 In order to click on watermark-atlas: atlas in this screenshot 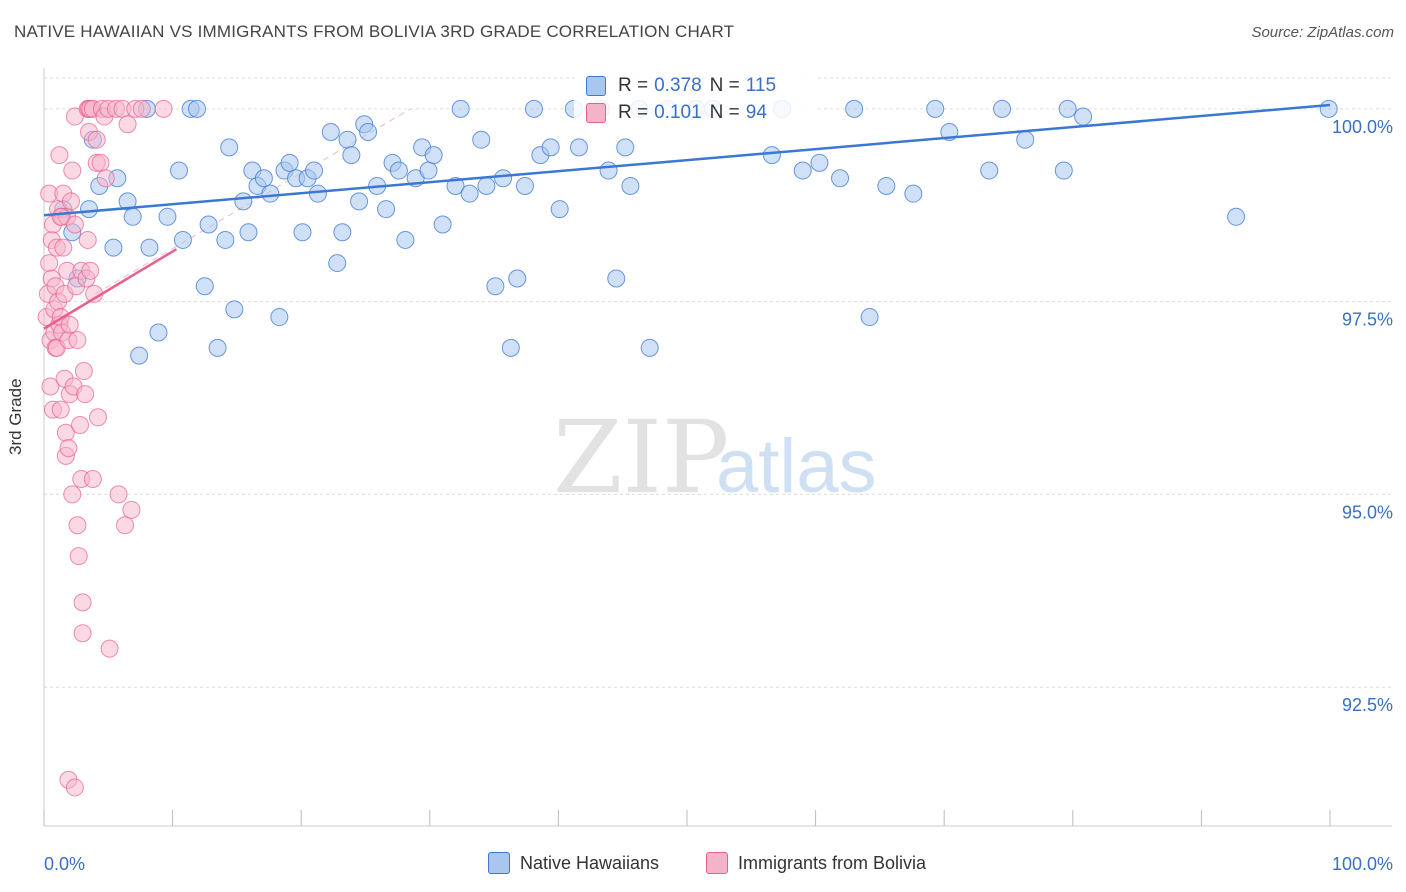, I will do `click(796, 466)`.